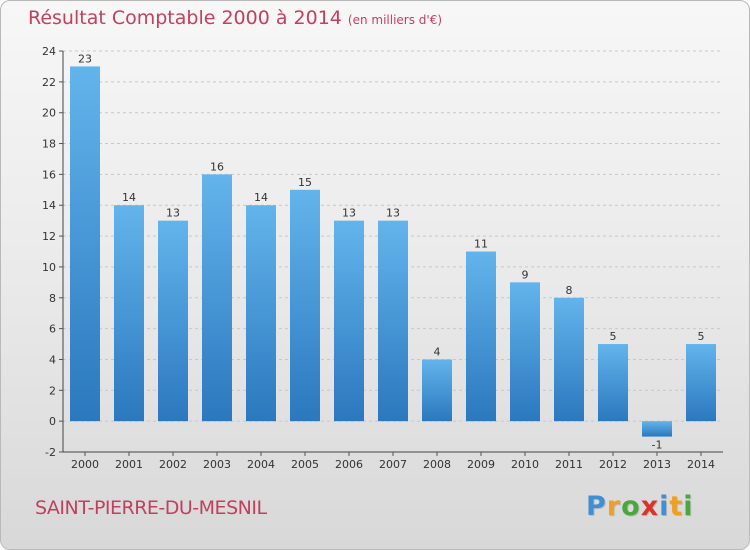 This screenshot has width=750, height=550. Describe the element at coordinates (49, 82) in the screenshot. I see `y-tick-label: 22` at that location.